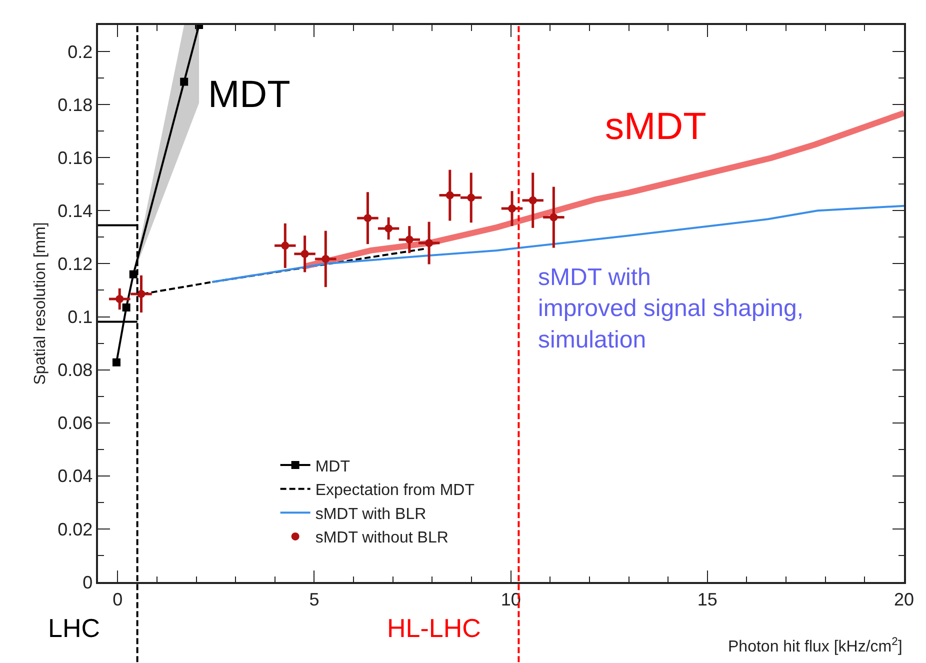 Image resolution: width=926 pixels, height=663 pixels. I want to click on y-axis-title: Spatial resolution [mm], so click(41, 303).